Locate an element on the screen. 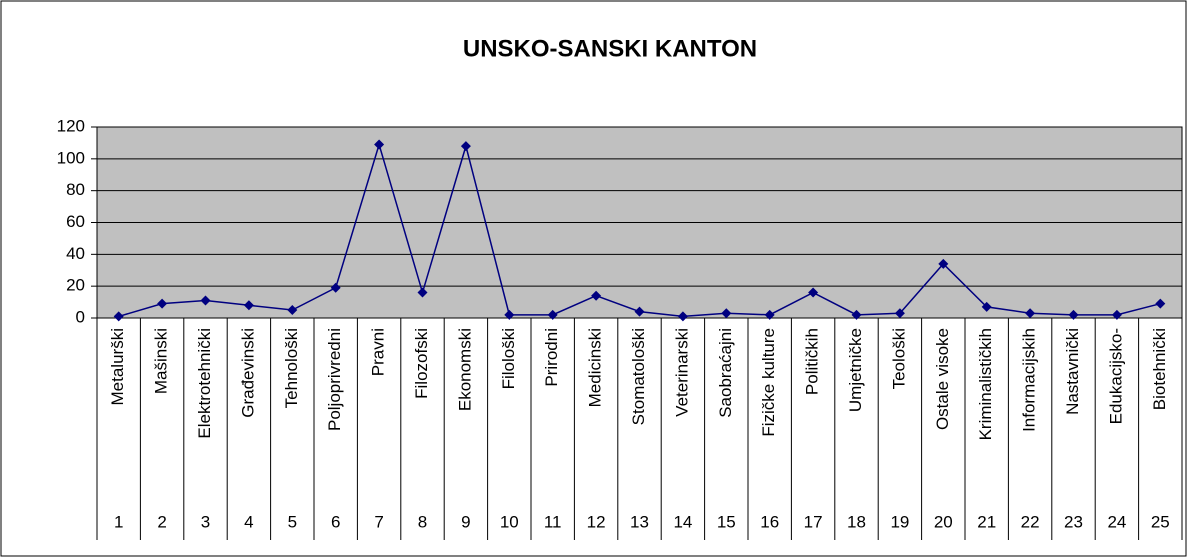 The height and width of the screenshot is (558, 1188). x-tick-number: 23 is located at coordinates (1073, 521).